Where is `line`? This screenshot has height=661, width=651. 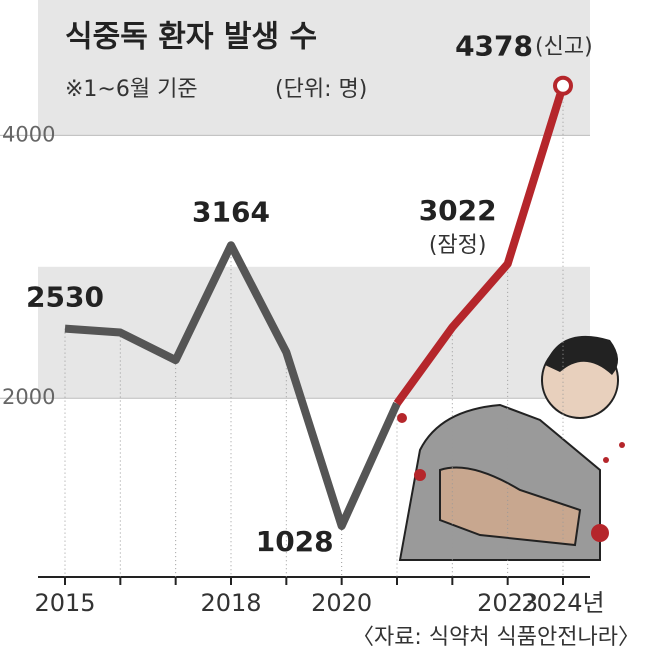 line is located at coordinates (480, 245).